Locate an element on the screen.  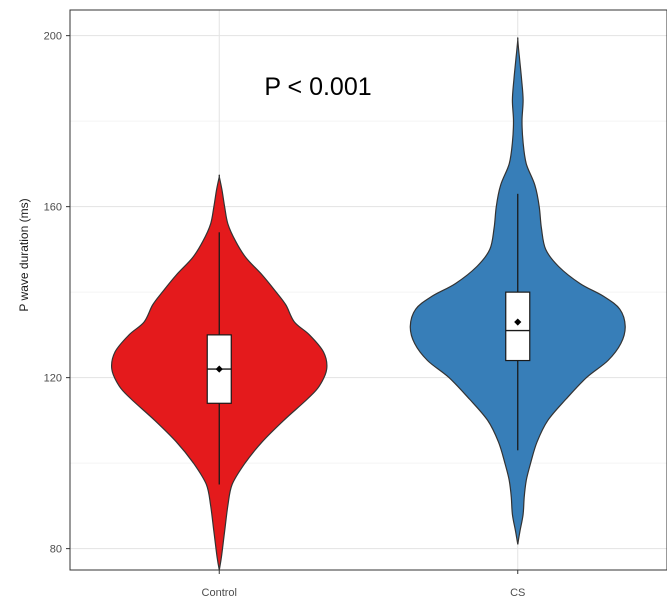
p-value-annotation: P < 0.001 is located at coordinates (317, 87).